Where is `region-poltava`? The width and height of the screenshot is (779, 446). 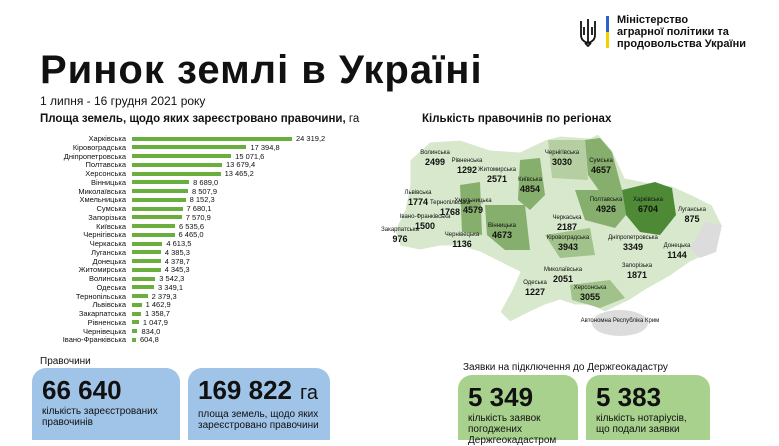 region-poltava is located at coordinates (600, 209).